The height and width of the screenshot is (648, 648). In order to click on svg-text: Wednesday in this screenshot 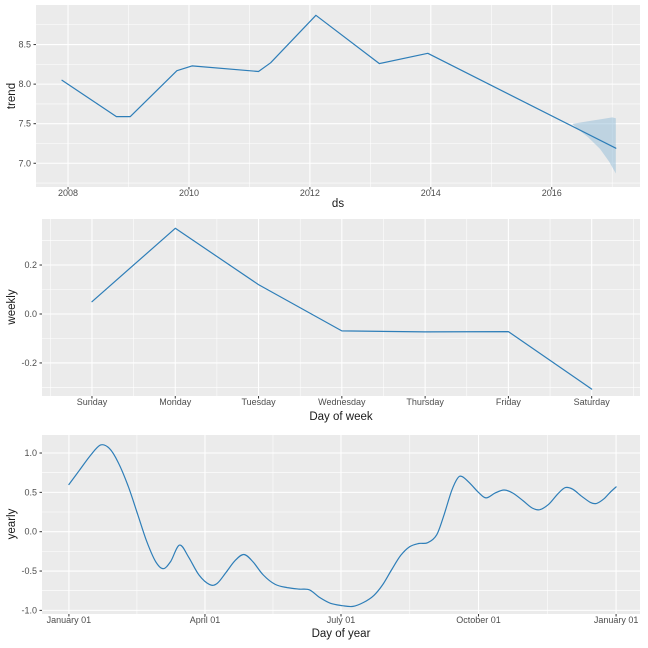, I will do `click(342, 402)`.